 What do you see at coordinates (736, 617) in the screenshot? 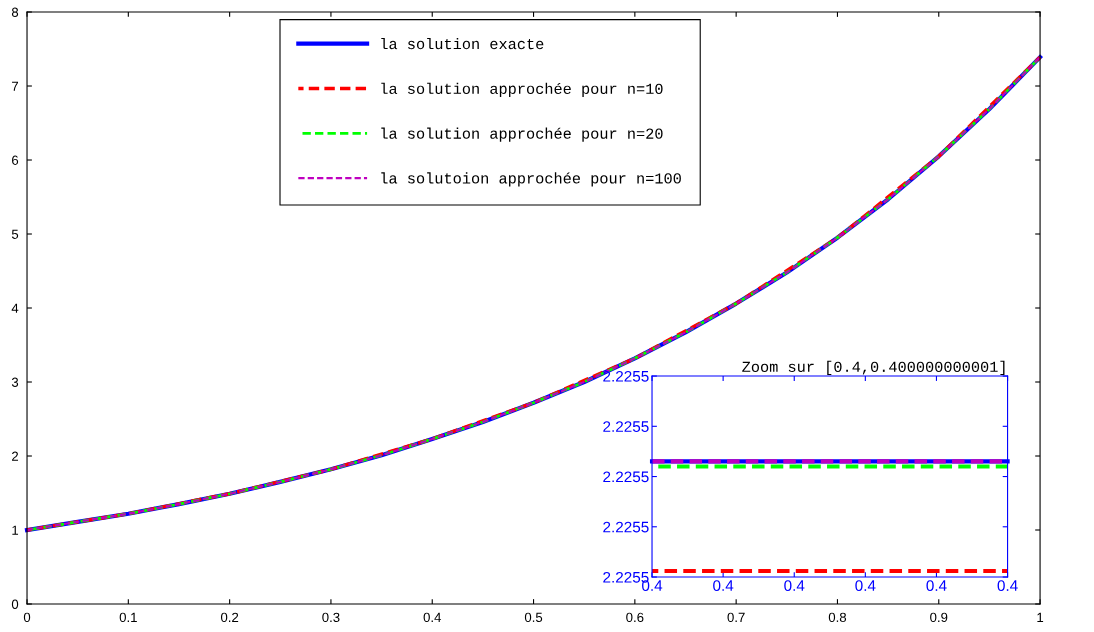
I see `x-tick-label: 0.7` at bounding box center [736, 617].